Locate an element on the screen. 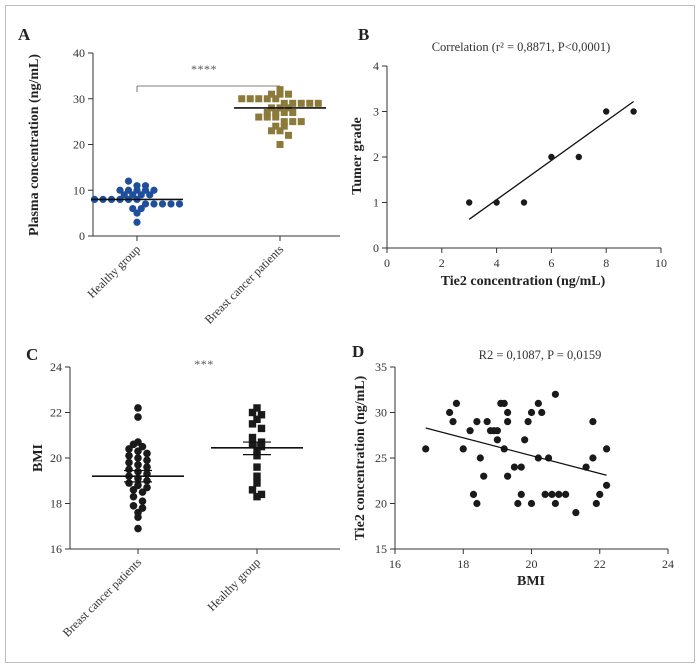 Image resolution: width=700 pixels, height=668 pixels. chart-b-plot: 0 1 2 3 4 0 2 4 6 8 10 is located at coordinates (520, 164).